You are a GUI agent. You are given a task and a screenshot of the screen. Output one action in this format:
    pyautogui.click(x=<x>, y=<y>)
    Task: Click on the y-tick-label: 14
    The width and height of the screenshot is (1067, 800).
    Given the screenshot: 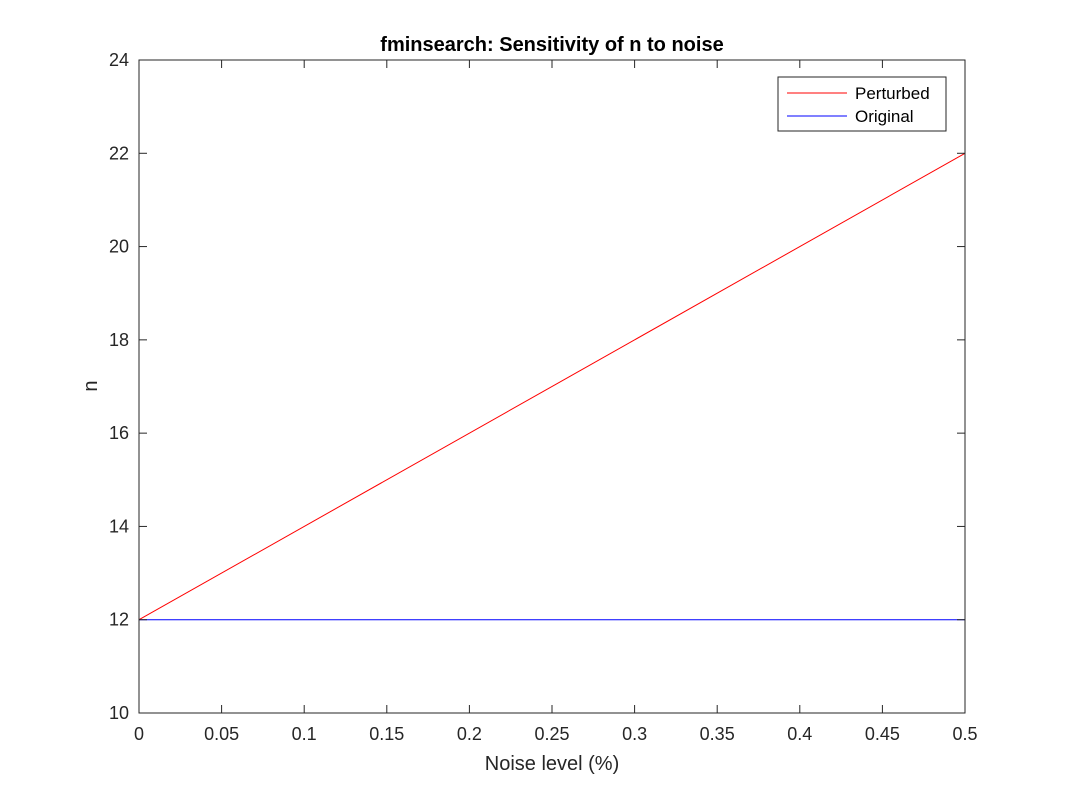 What is the action you would take?
    pyautogui.click(x=119, y=526)
    